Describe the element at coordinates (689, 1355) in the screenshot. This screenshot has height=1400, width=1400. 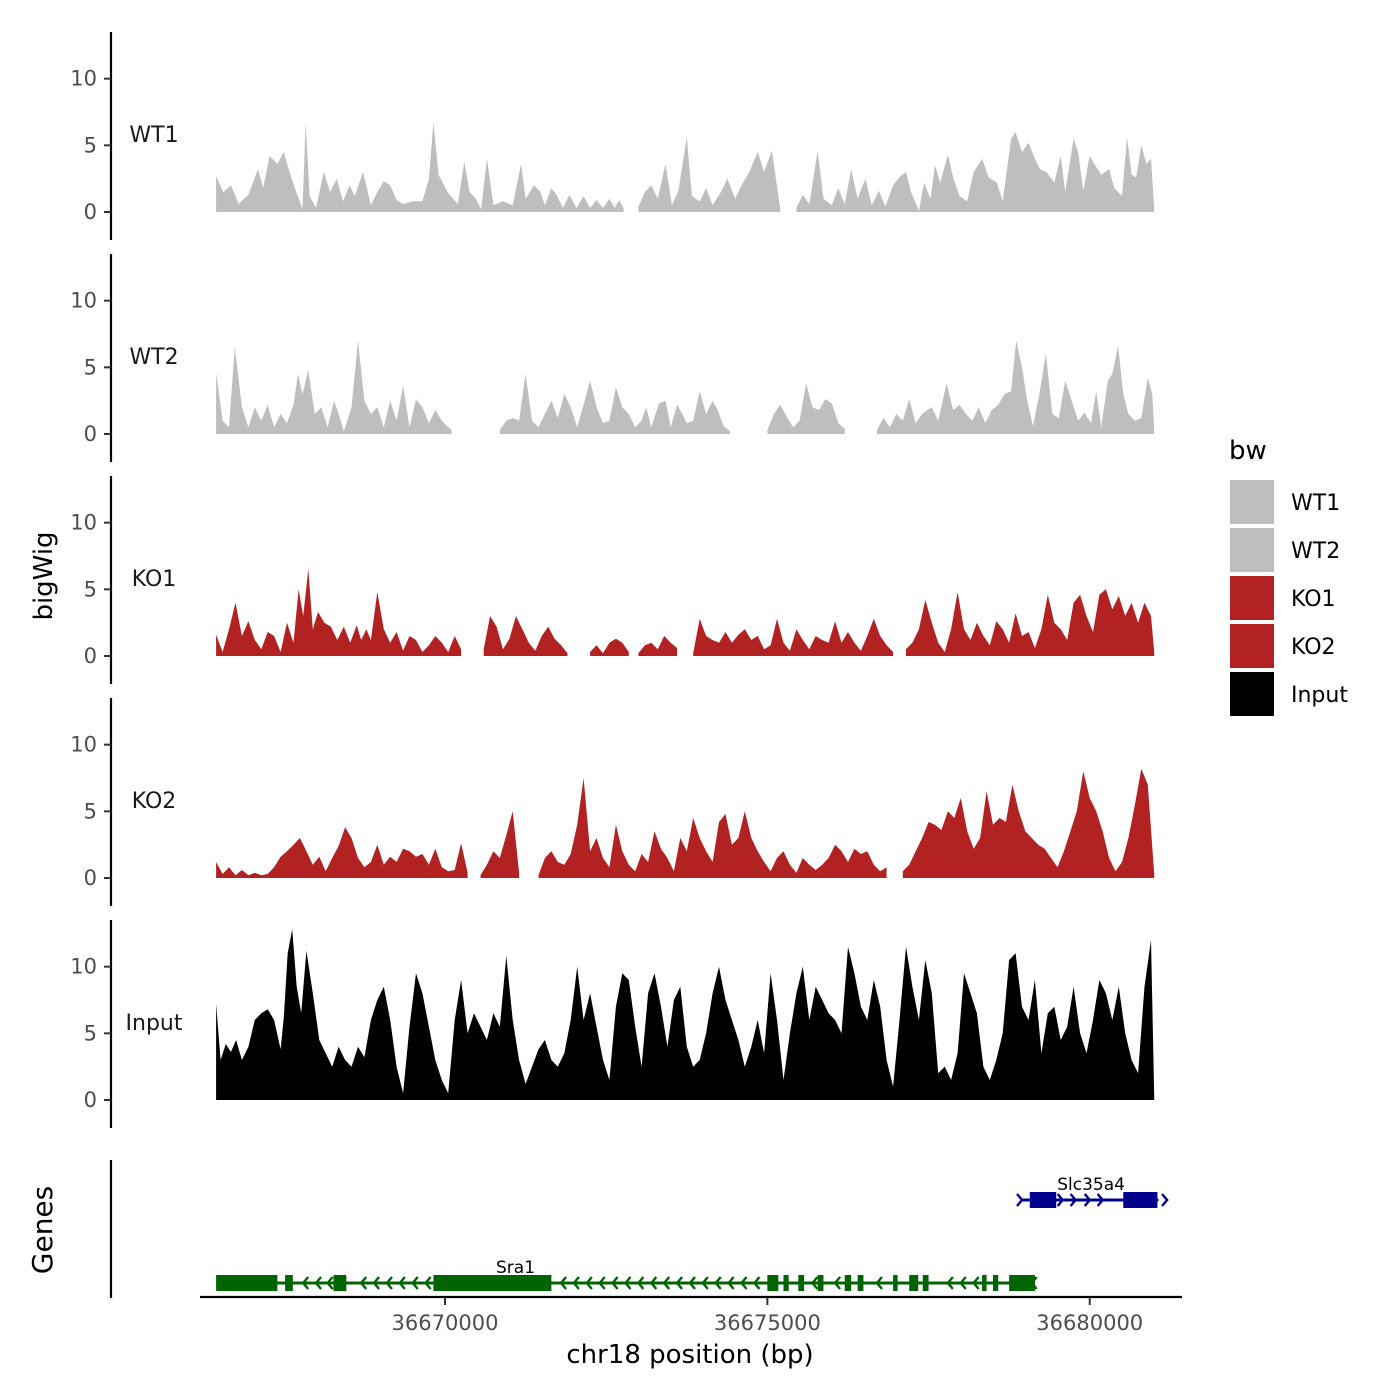
I see `x-axis-label: chr18 position (bp)` at that location.